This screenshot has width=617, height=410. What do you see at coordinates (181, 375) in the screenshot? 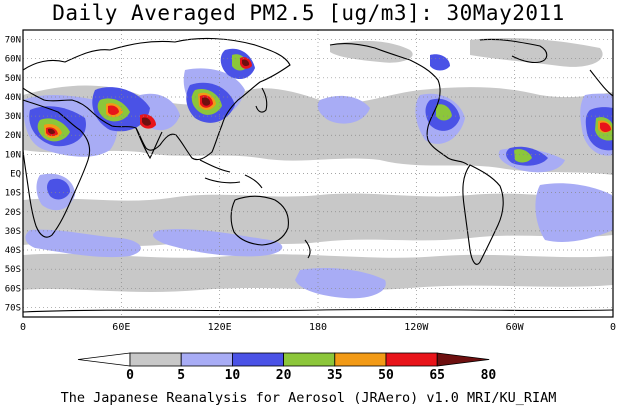
I see `colorbar-label: 5` at bounding box center [181, 375].